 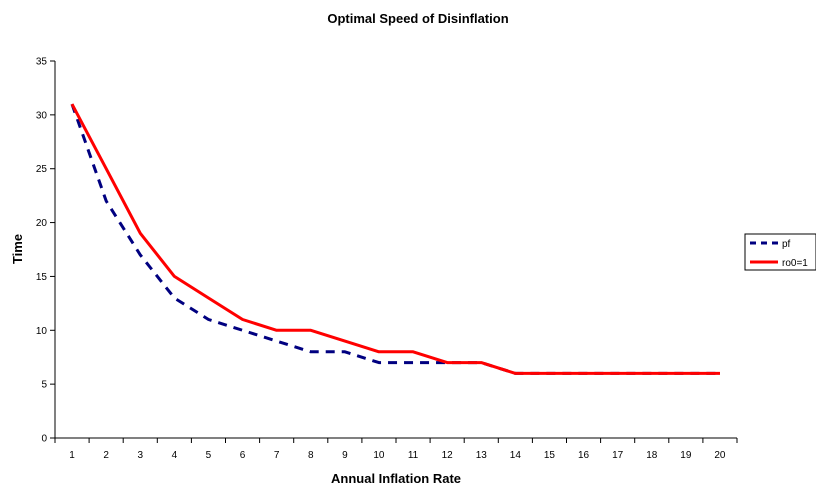 I want to click on y-tick-label: 20, so click(x=42, y=223).